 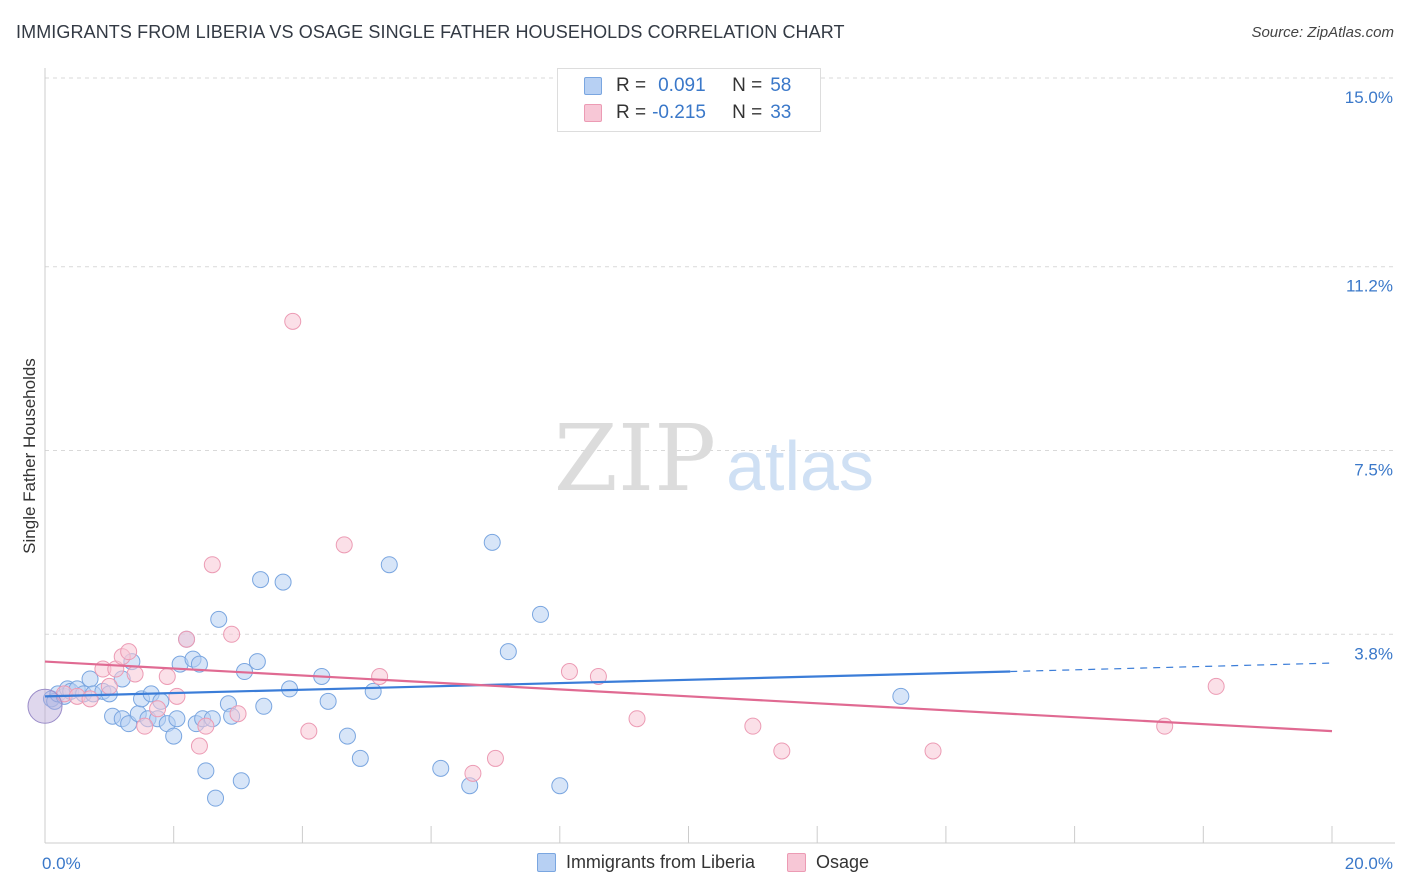 I want to click on source-label: Source: ZipAtlas.com, so click(x=1322, y=32).